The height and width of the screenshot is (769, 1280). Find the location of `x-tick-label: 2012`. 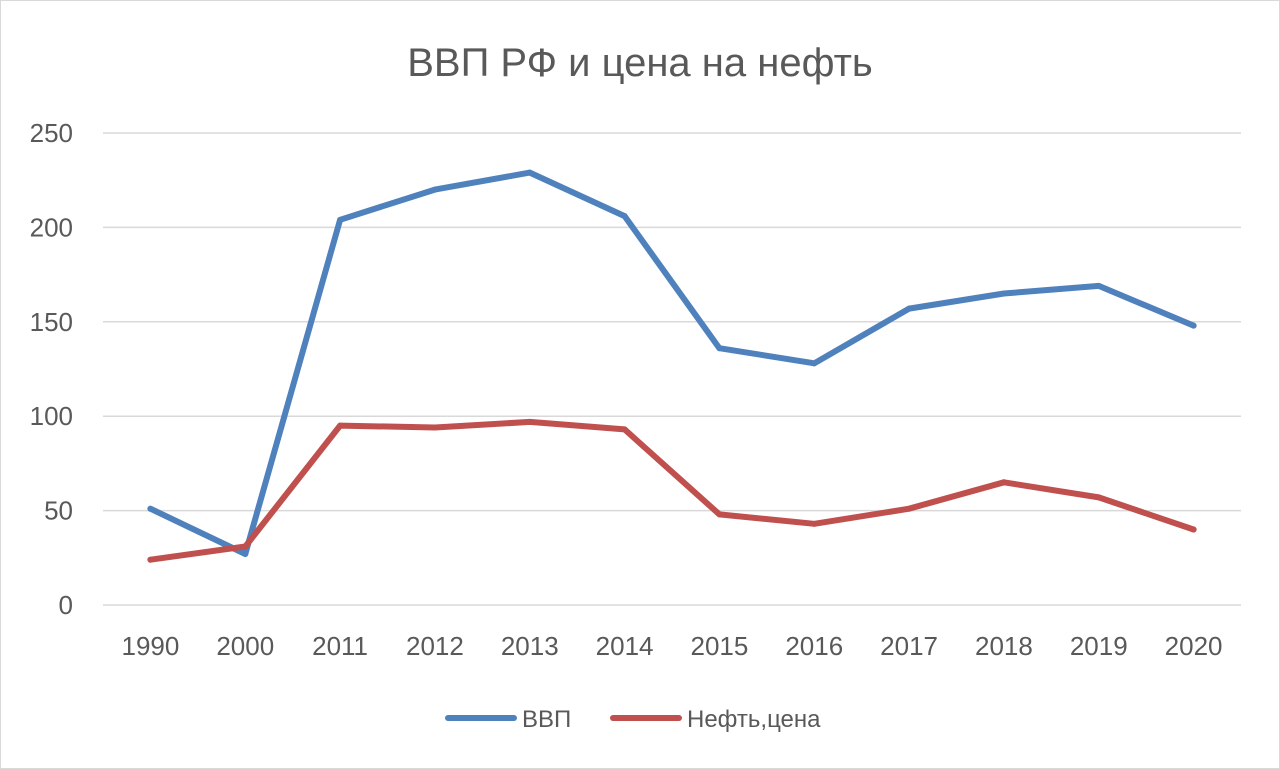

x-tick-label: 2012 is located at coordinates (435, 646).